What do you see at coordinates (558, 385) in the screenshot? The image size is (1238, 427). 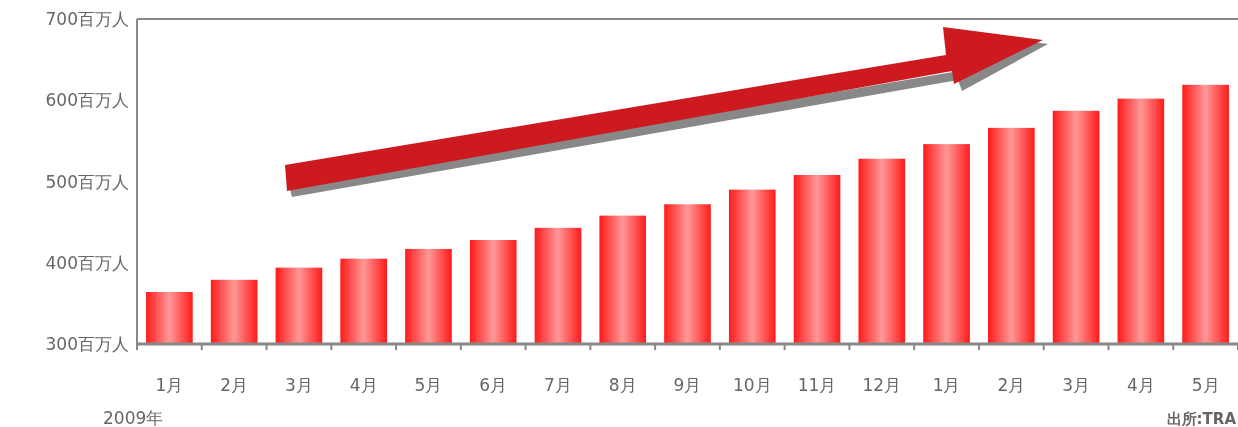 I see `x-tick-label: 7月` at bounding box center [558, 385].